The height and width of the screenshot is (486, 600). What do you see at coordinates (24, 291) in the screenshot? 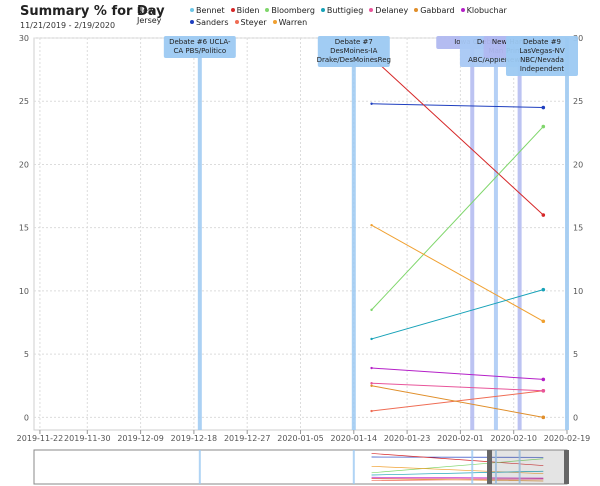
I see `y-tick-label-left: 10` at bounding box center [24, 291].